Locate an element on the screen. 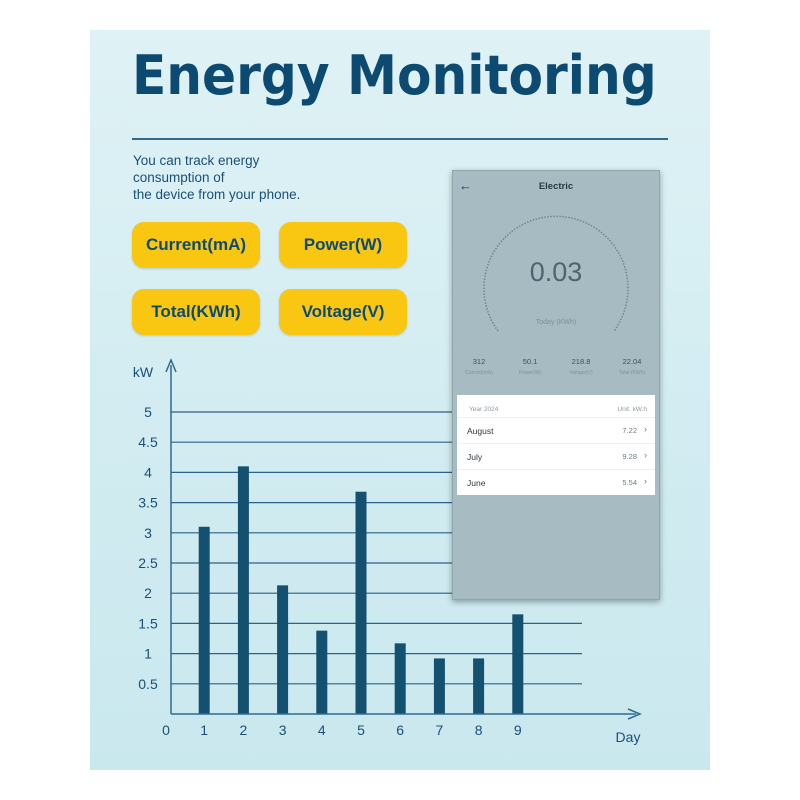 The width and height of the screenshot is (800, 800). month-label: June is located at coordinates (476, 483).